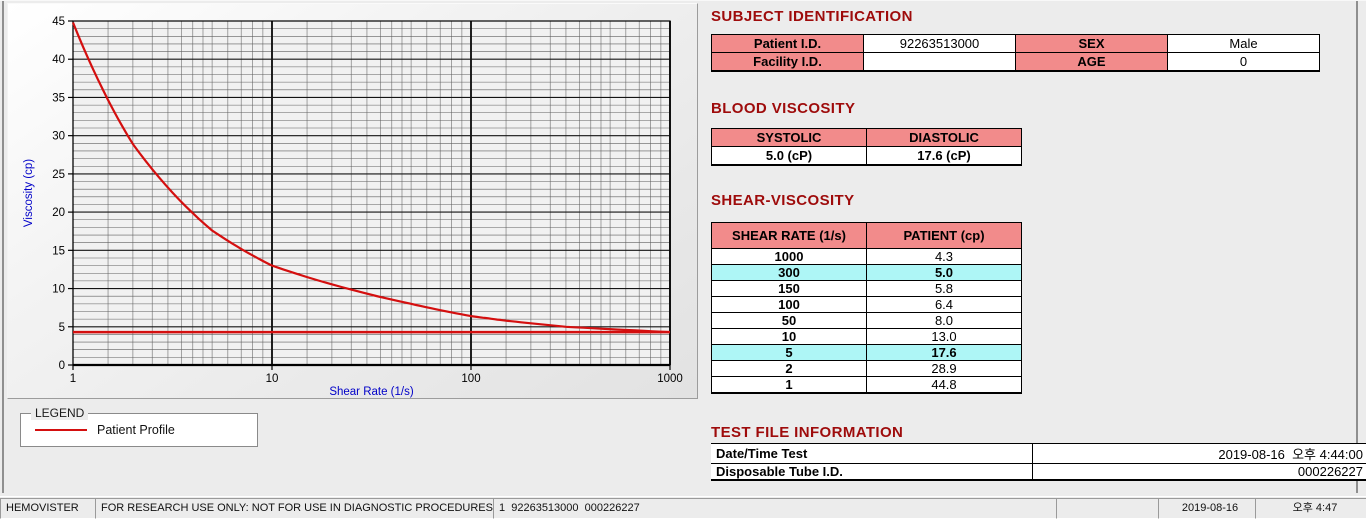 The image size is (1366, 519). Describe the element at coordinates (789, 236) in the screenshot. I see `shear-header-cell: SHEAR RATE (1/s)` at that location.